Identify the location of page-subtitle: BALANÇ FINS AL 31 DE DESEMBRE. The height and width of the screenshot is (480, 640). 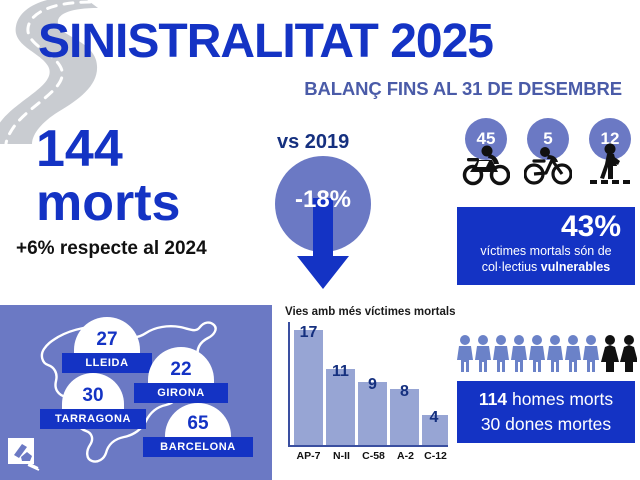
(463, 88).